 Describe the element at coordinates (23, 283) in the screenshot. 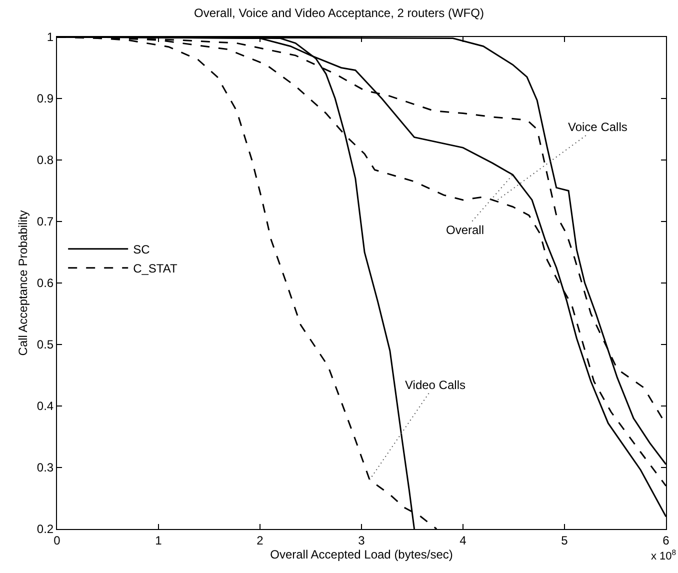

I see `y-axis-title: Call Acceptance Probability` at that location.